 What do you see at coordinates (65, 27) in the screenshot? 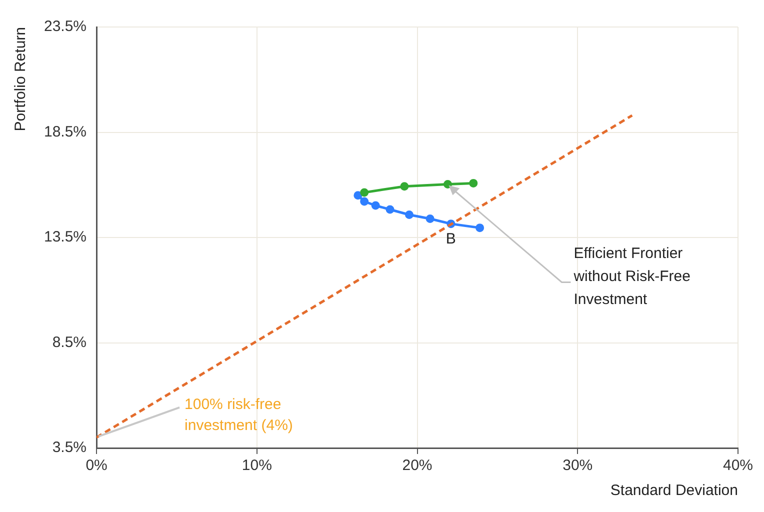
I see `y-tick-label: 23.5%` at bounding box center [65, 27].